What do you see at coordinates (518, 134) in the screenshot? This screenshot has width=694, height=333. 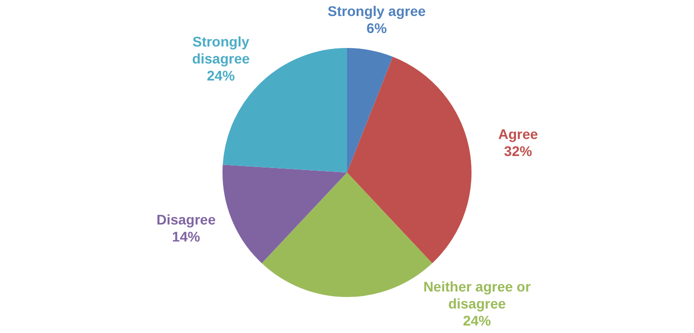 I see `slice-label: Agree` at bounding box center [518, 134].